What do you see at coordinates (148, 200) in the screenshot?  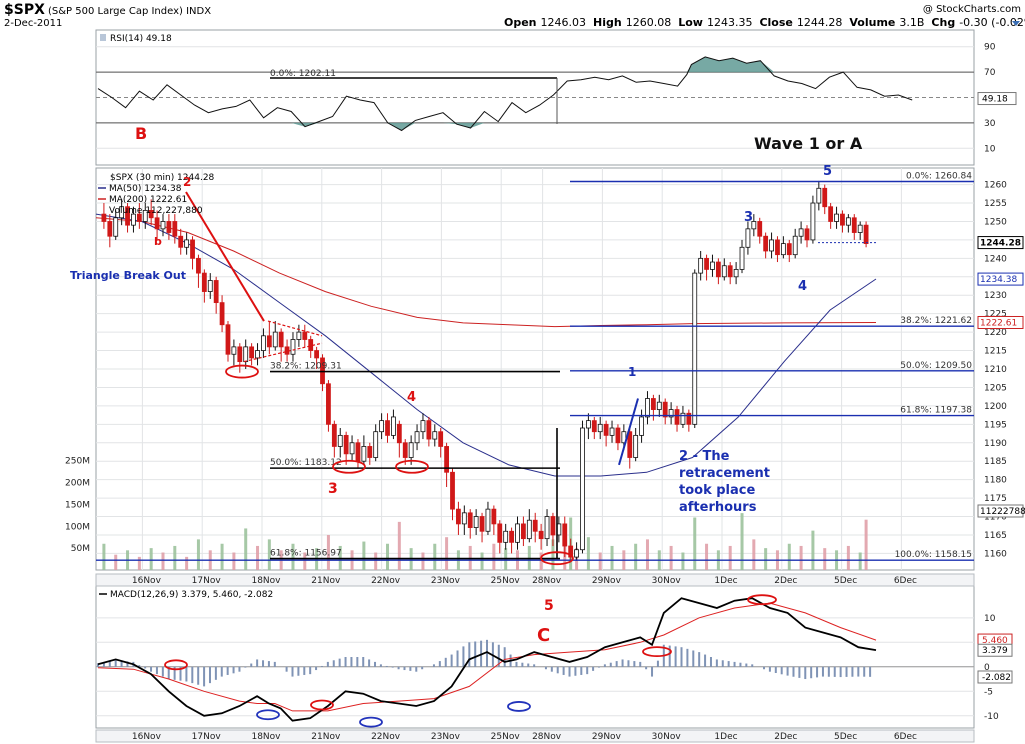 I see `price-legend-ma200: MA(200) 1222.61` at bounding box center [148, 200].